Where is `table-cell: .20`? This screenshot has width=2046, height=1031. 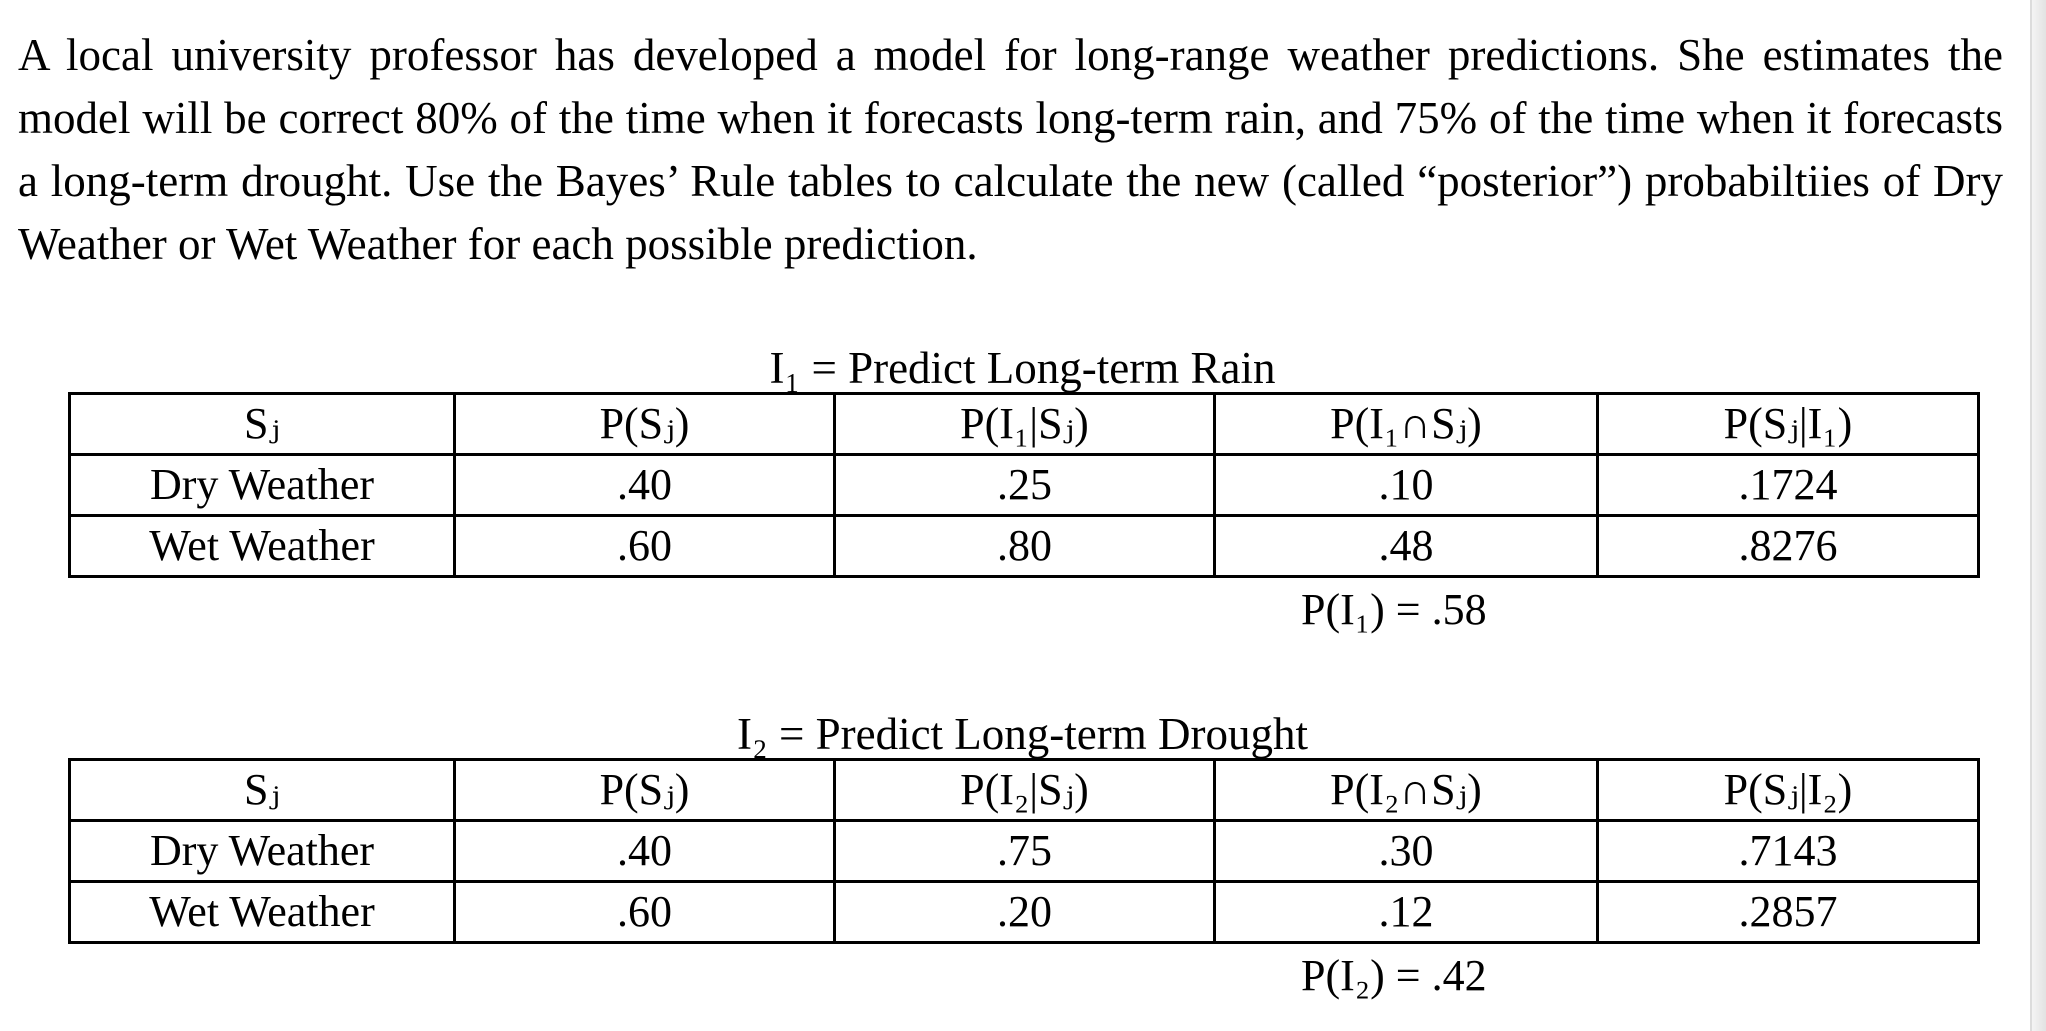 table-cell: .20 is located at coordinates (1024, 912).